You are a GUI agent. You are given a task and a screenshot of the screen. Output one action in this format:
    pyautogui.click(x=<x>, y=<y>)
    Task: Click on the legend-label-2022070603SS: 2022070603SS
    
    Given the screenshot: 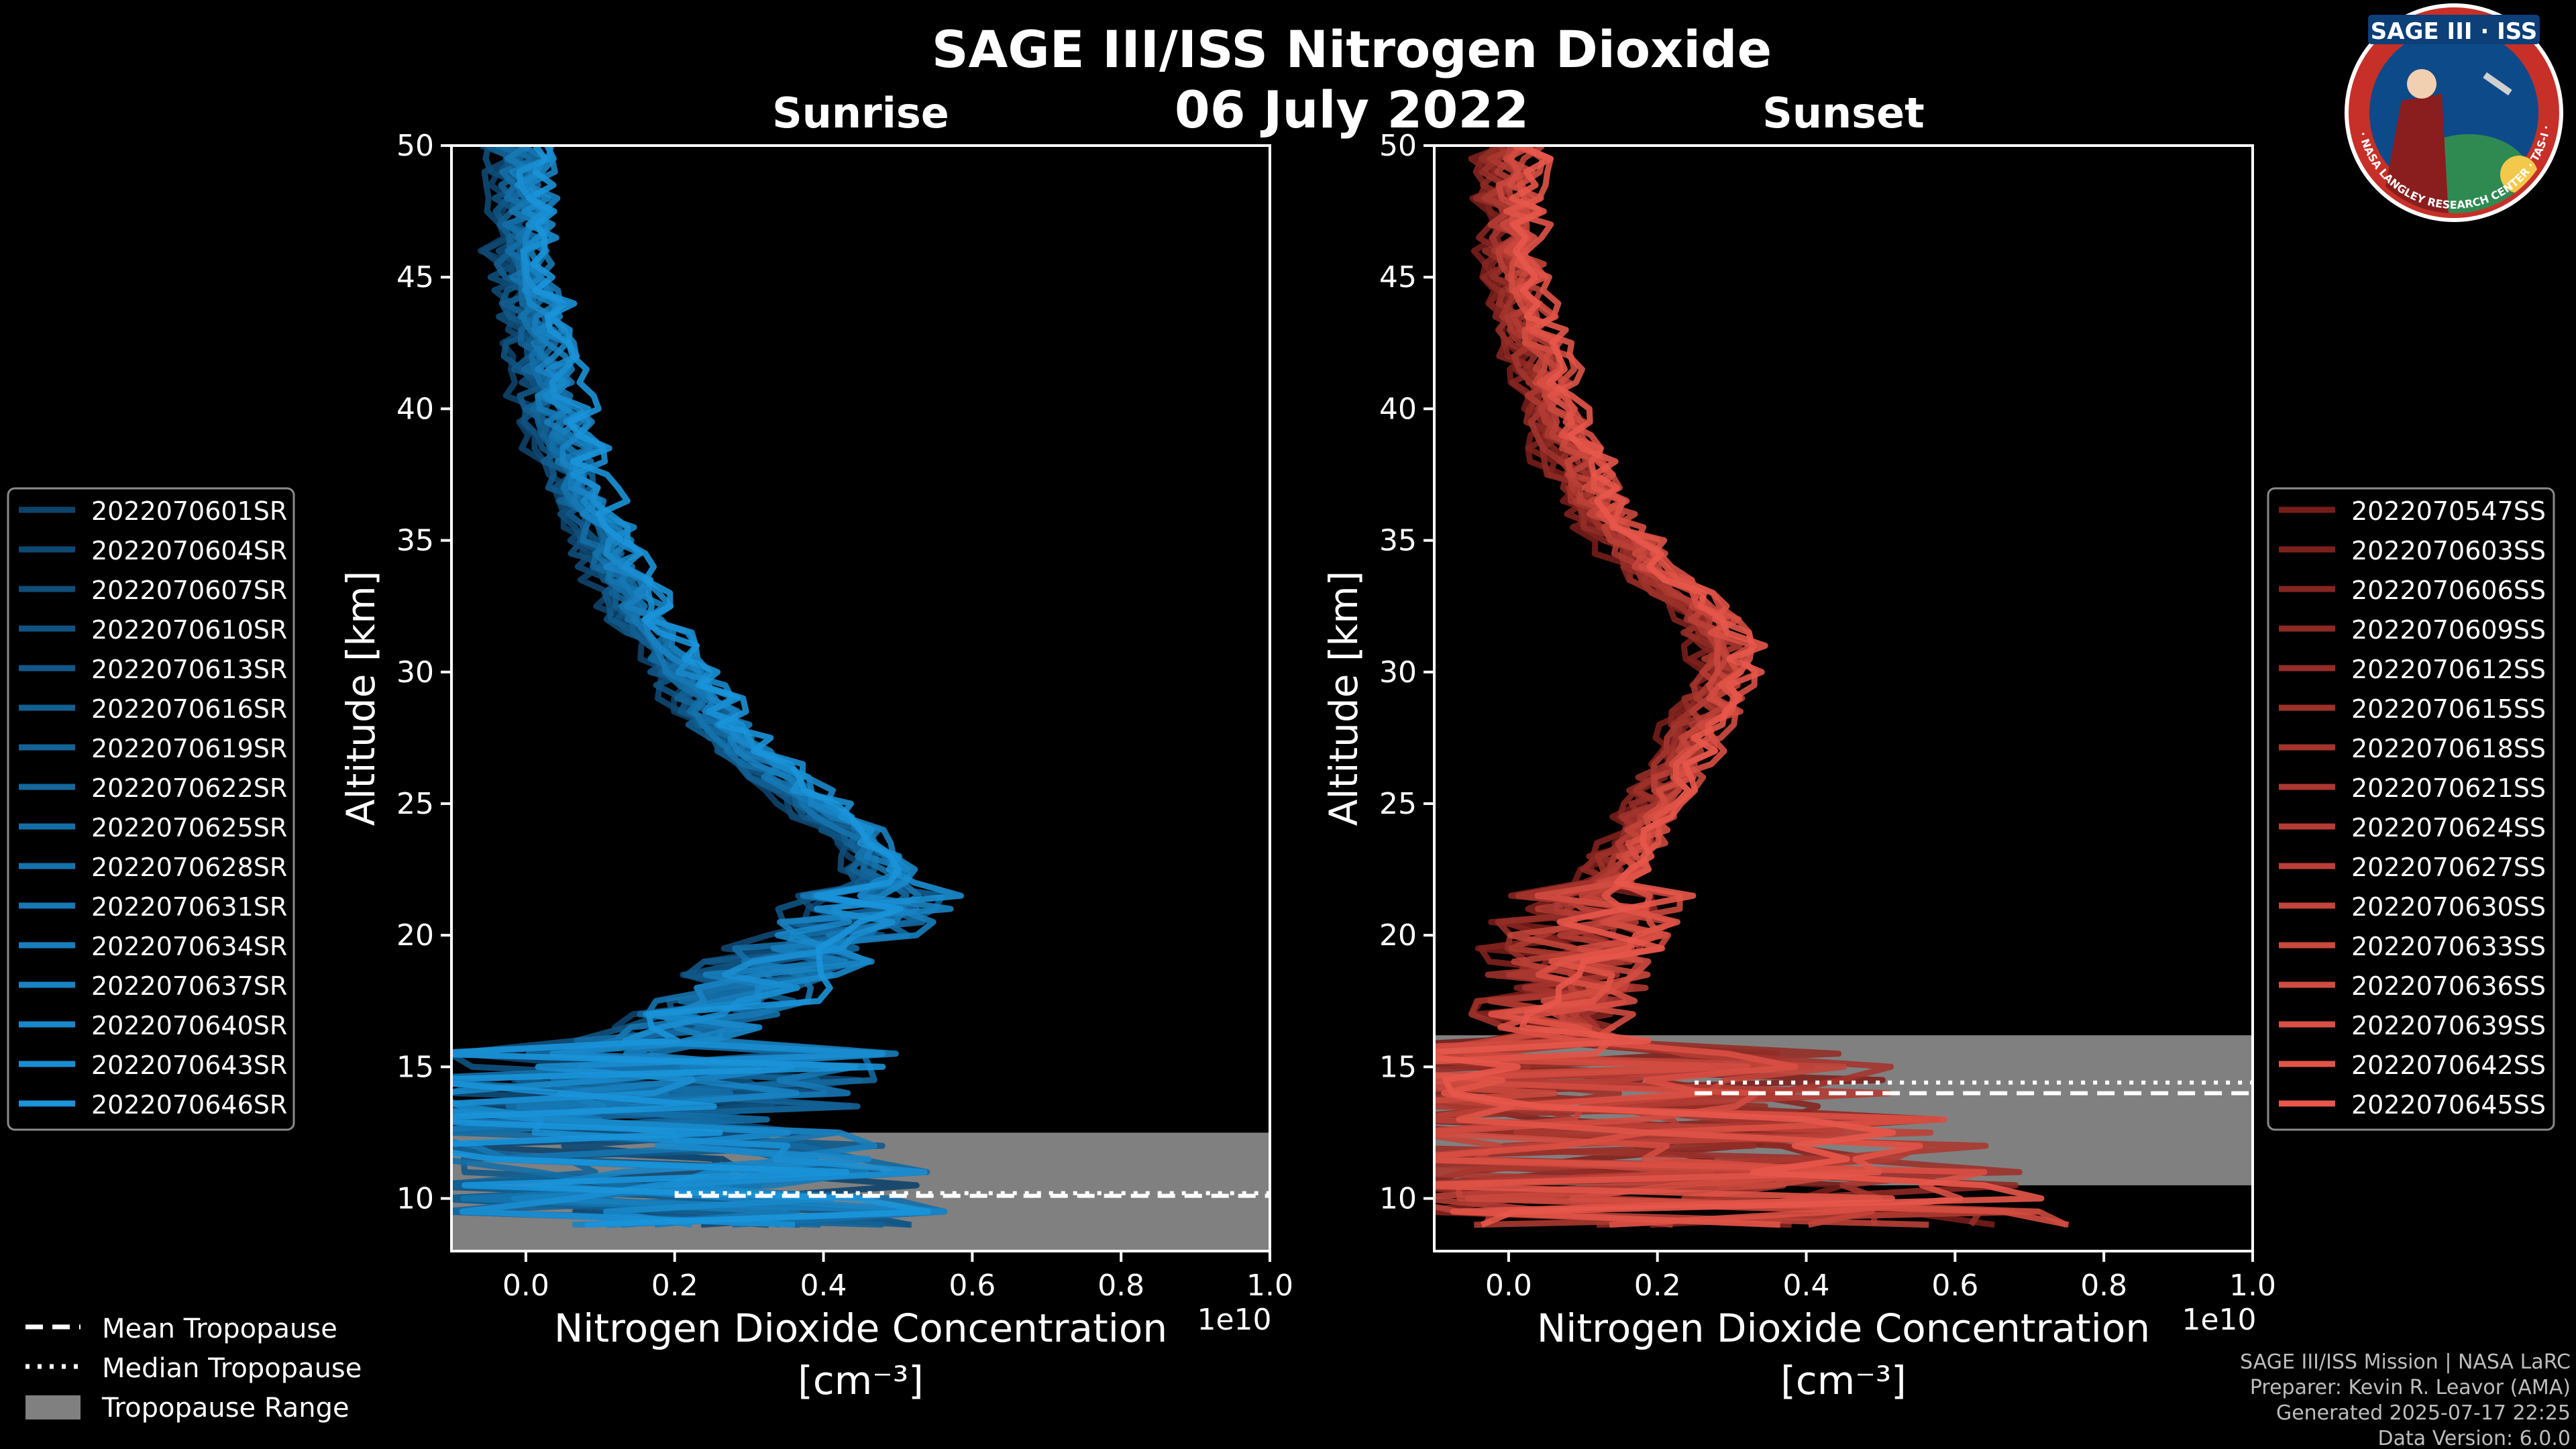 What is the action you would take?
    pyautogui.click(x=2448, y=551)
    